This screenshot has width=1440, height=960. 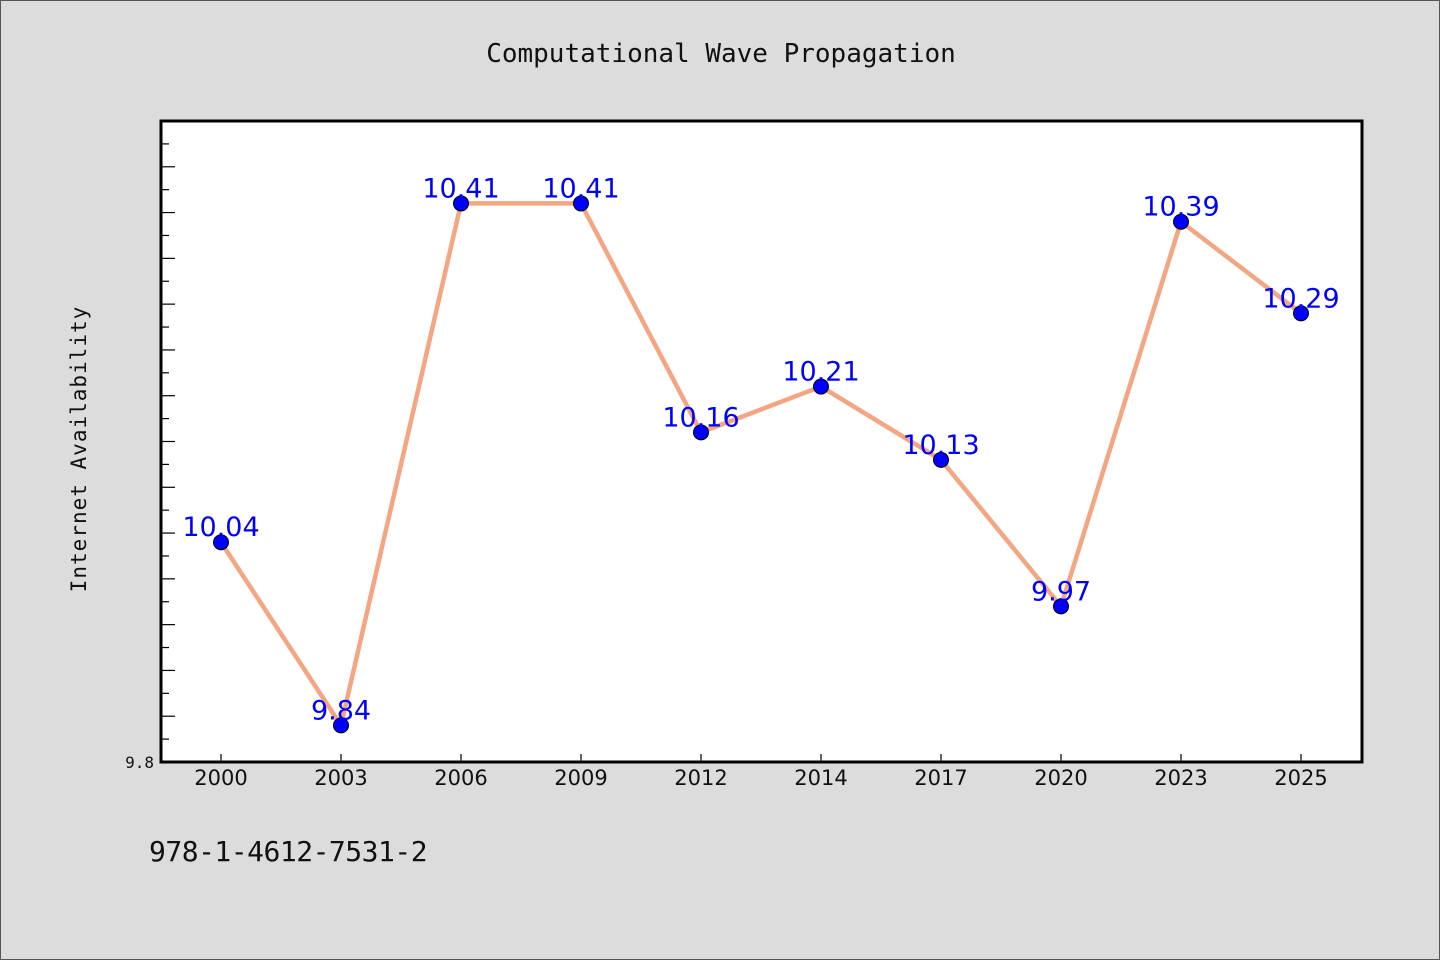 I want to click on x-tick-label: 2017, so click(x=940, y=778).